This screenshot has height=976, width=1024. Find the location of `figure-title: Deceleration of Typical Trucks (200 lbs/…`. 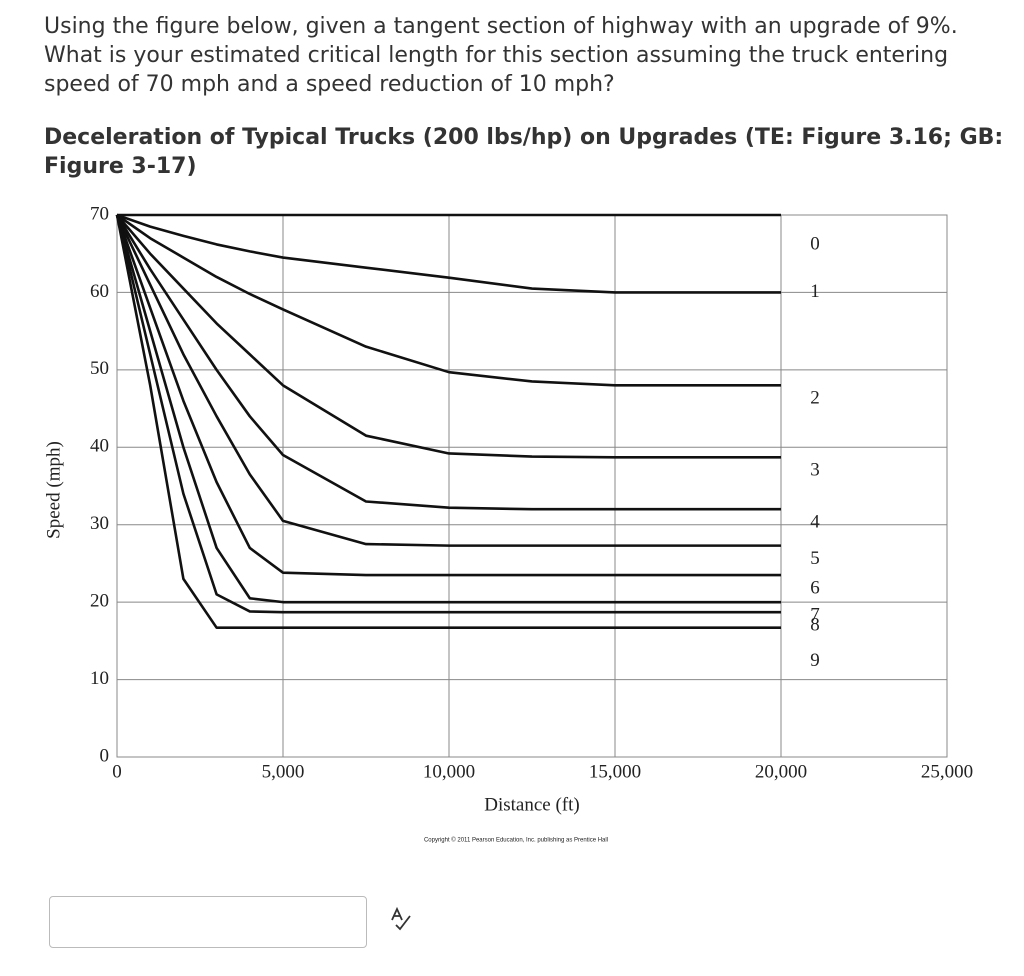

figure-title: Deceleration of Typical Trucks (200 lbs/… is located at coordinates (523, 152).